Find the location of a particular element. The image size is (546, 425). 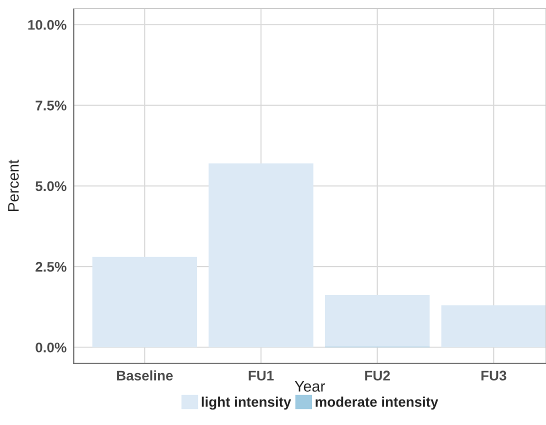

x-tick-label: FU3 is located at coordinates (493, 375).